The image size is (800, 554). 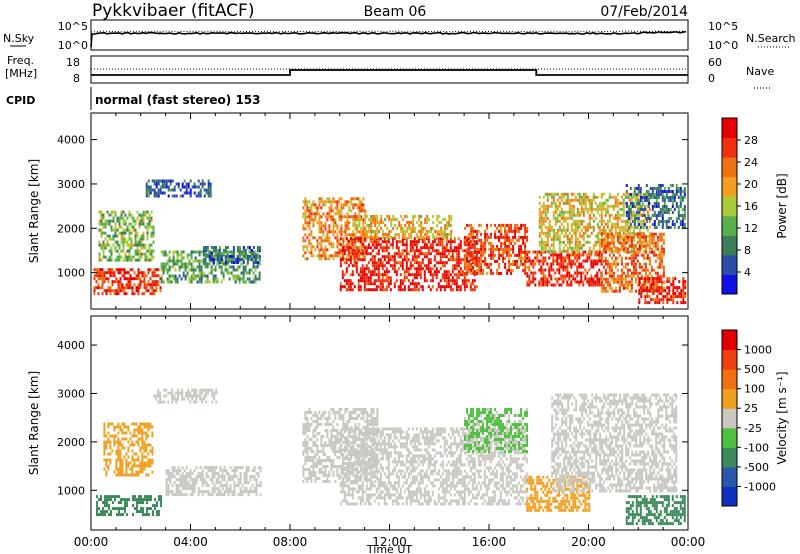 What do you see at coordinates (76, 78) in the screenshot?
I see `freq-left-tick-bottom: 8` at bounding box center [76, 78].